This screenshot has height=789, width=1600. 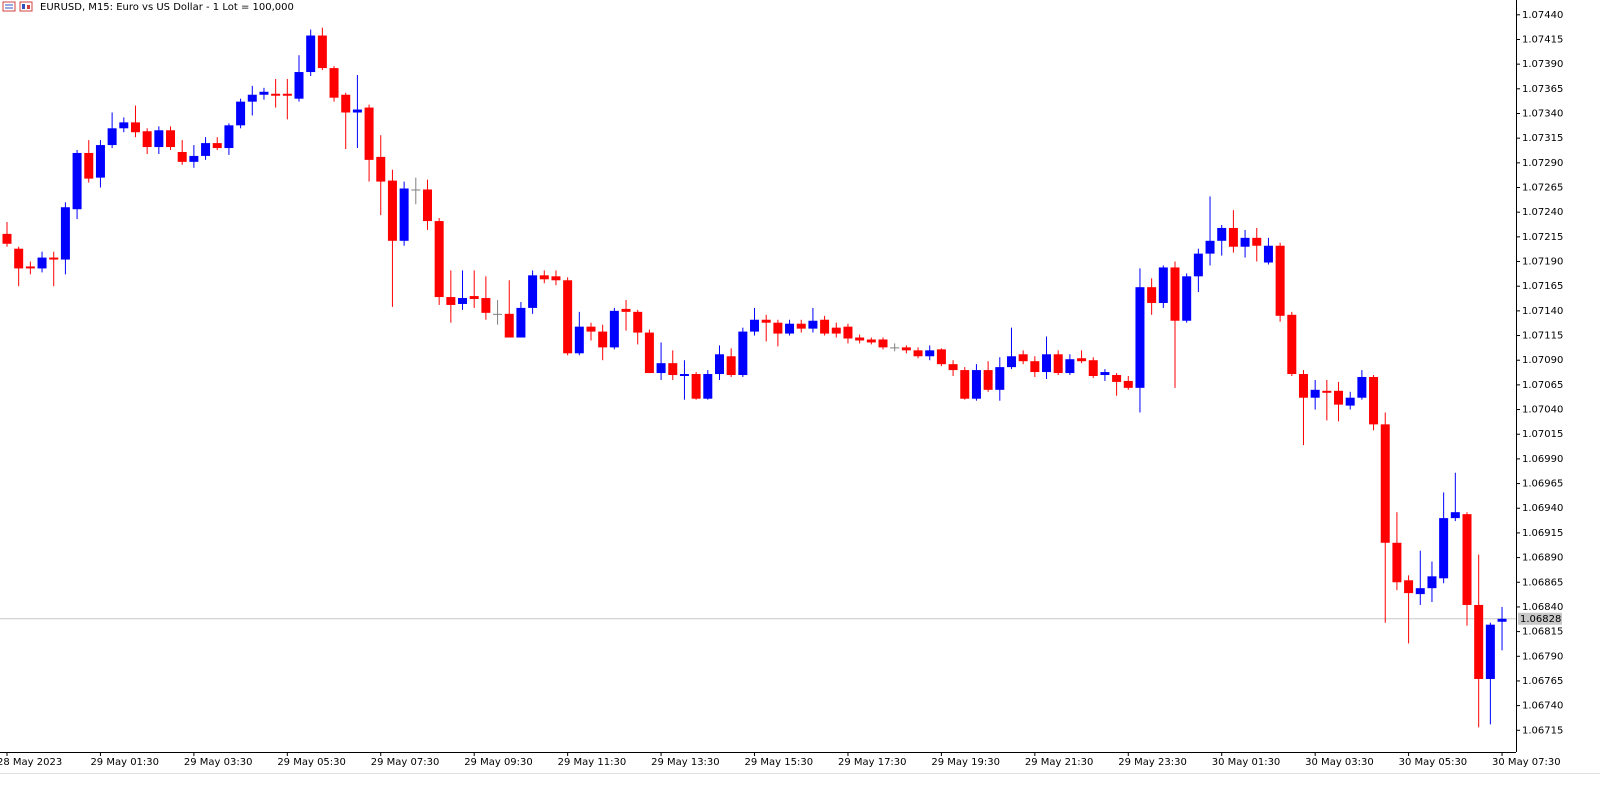 I want to click on y-tick-label: 1.07140, so click(x=1542, y=311).